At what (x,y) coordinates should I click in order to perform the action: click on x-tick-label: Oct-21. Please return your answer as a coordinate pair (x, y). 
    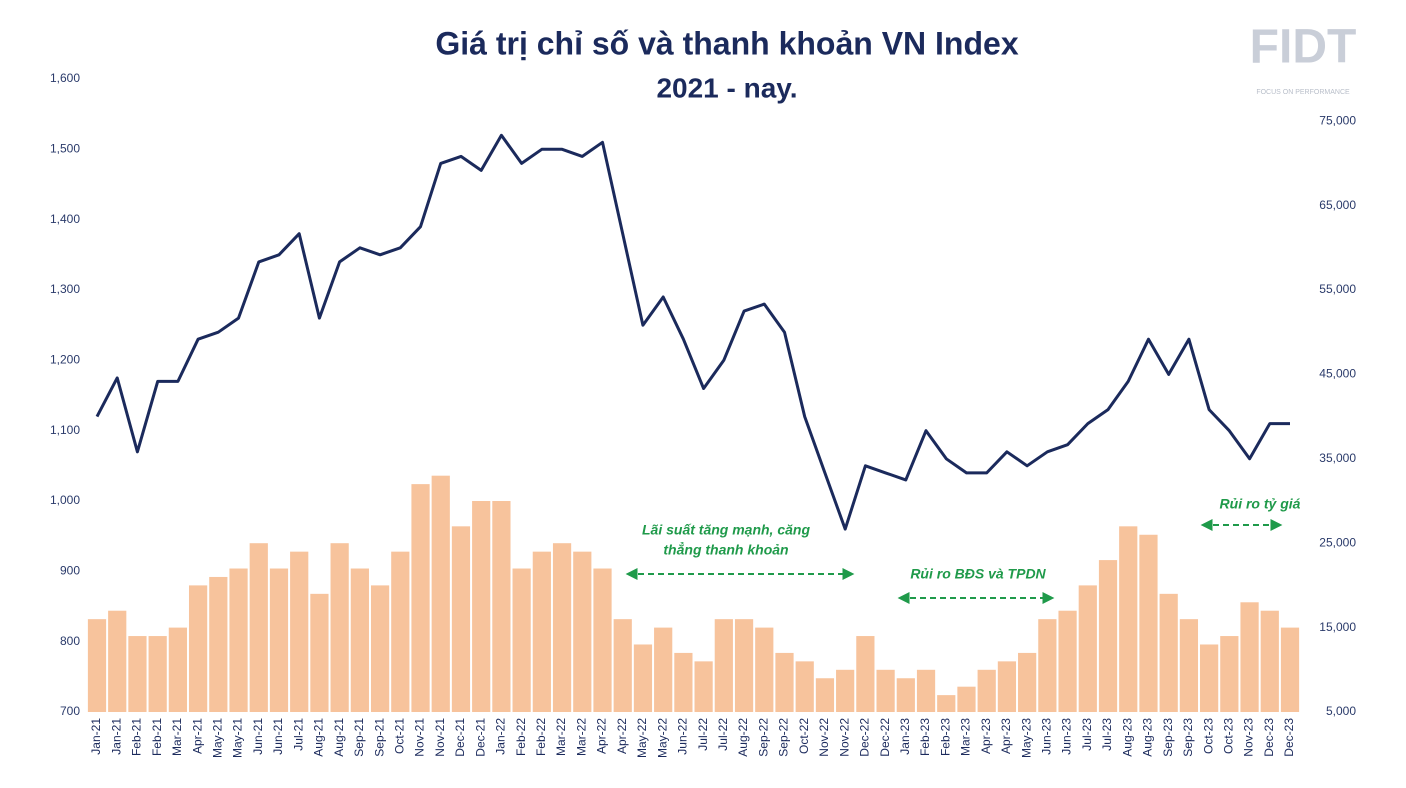
    Looking at the image, I should click on (399, 736).